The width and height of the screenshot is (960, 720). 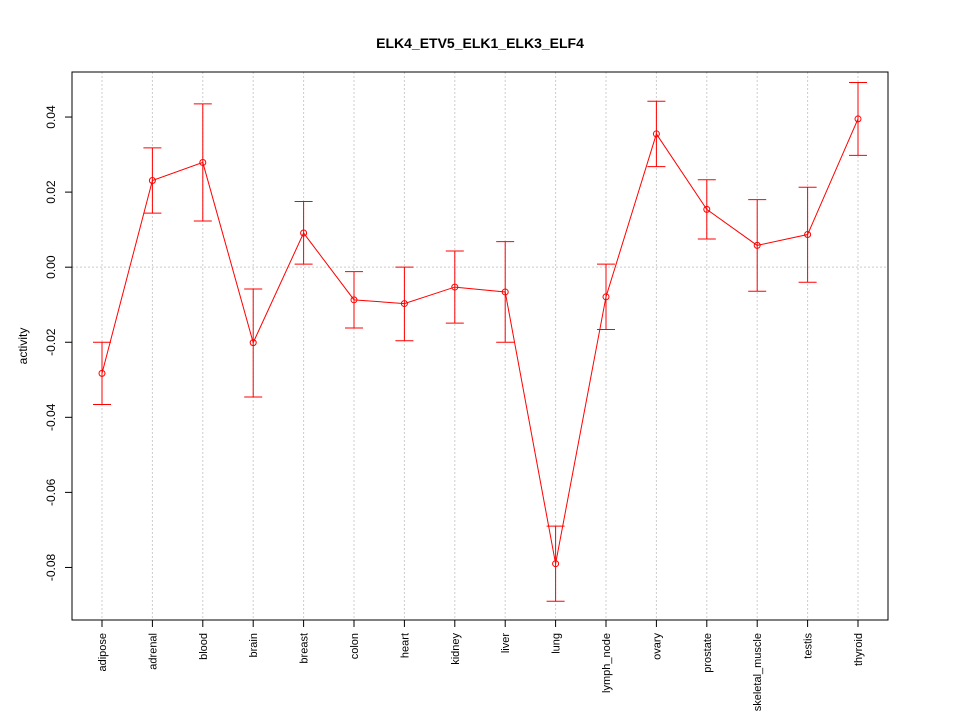 I want to click on y-axis-label: activity, so click(x=23, y=346).